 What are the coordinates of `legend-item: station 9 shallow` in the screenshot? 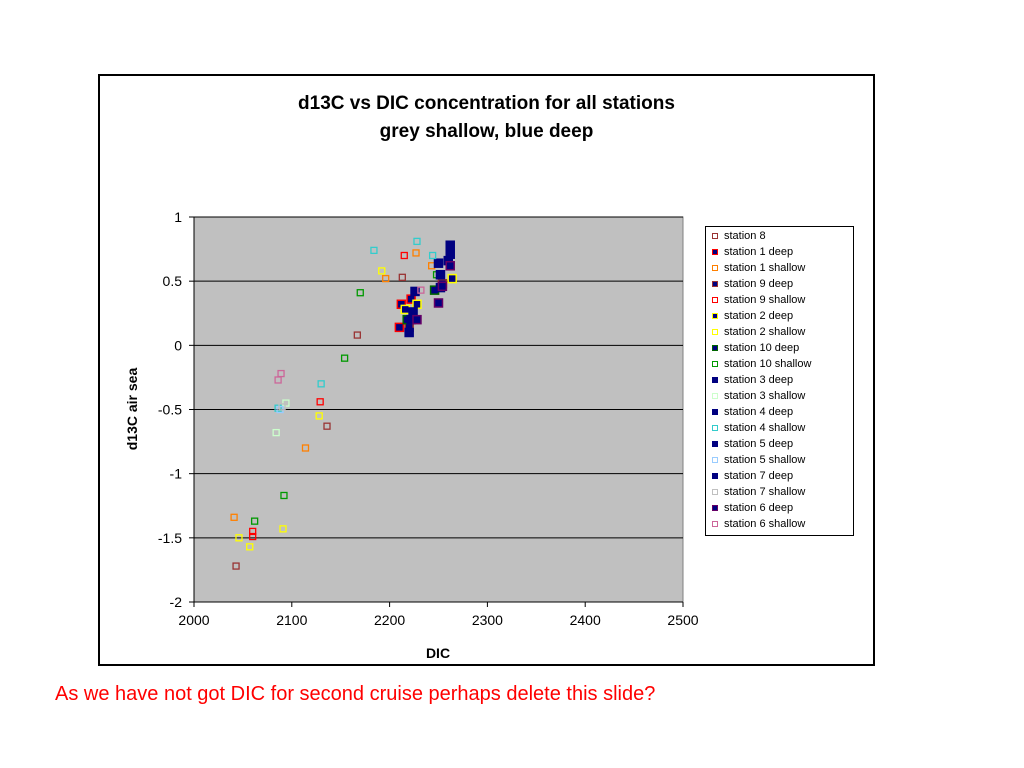 It's located at (782, 300).